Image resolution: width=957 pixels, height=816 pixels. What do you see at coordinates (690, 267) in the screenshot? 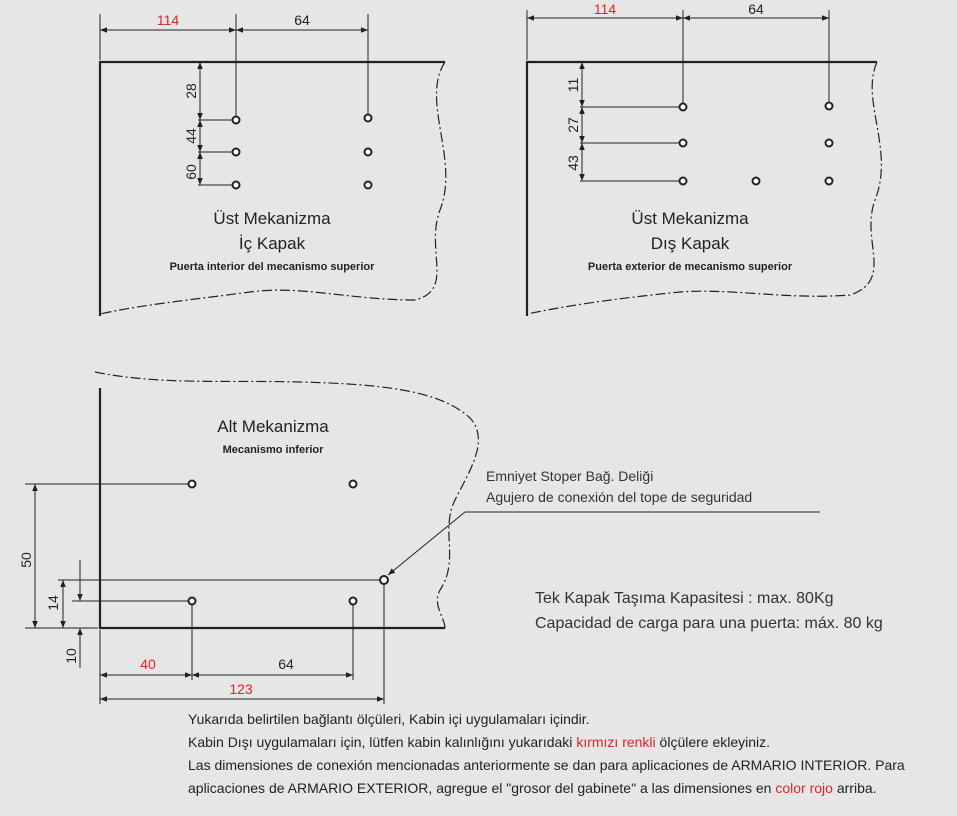
I see `panel-subtitle: Puerta exterior de mecanismo superior` at bounding box center [690, 267].